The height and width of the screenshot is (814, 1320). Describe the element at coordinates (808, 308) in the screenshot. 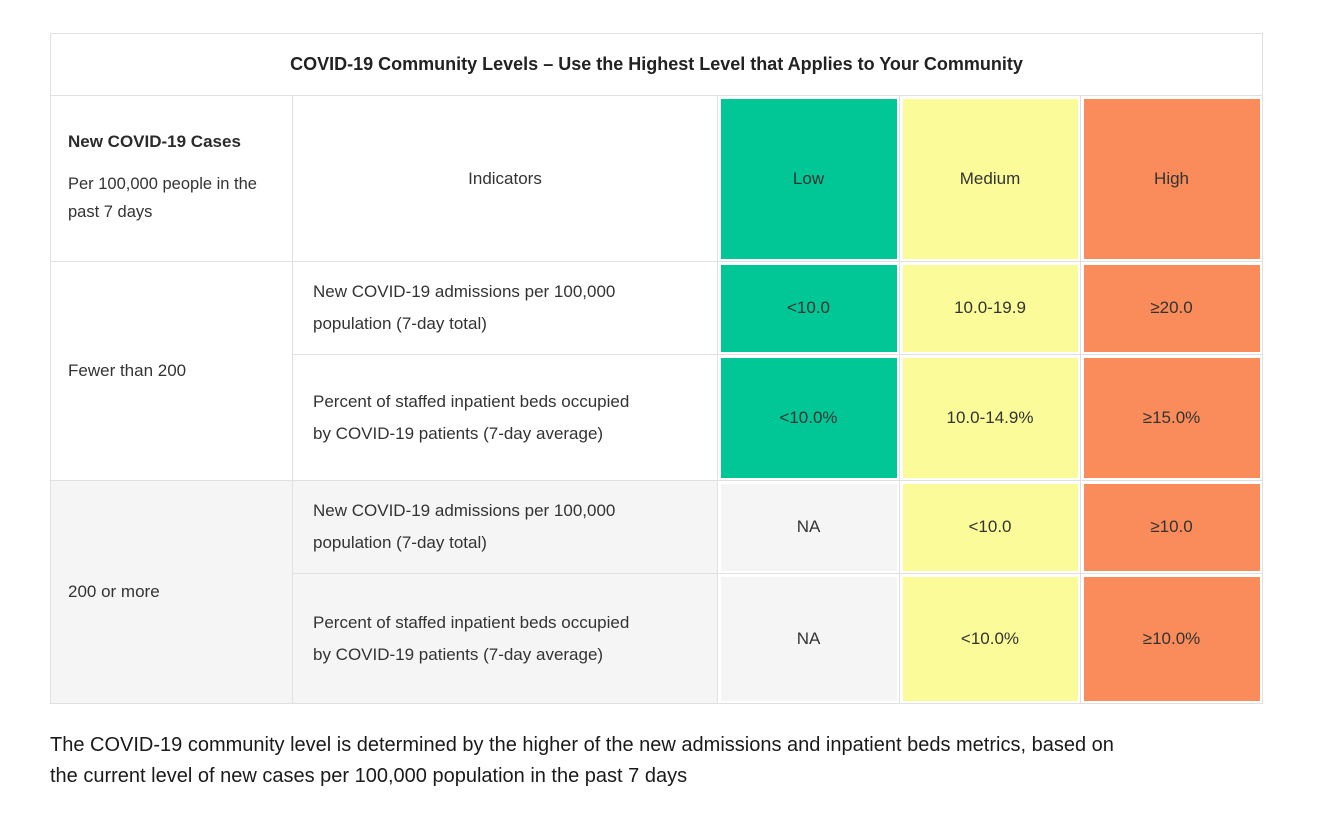

I see `value-cell-low: <10.0` at that location.